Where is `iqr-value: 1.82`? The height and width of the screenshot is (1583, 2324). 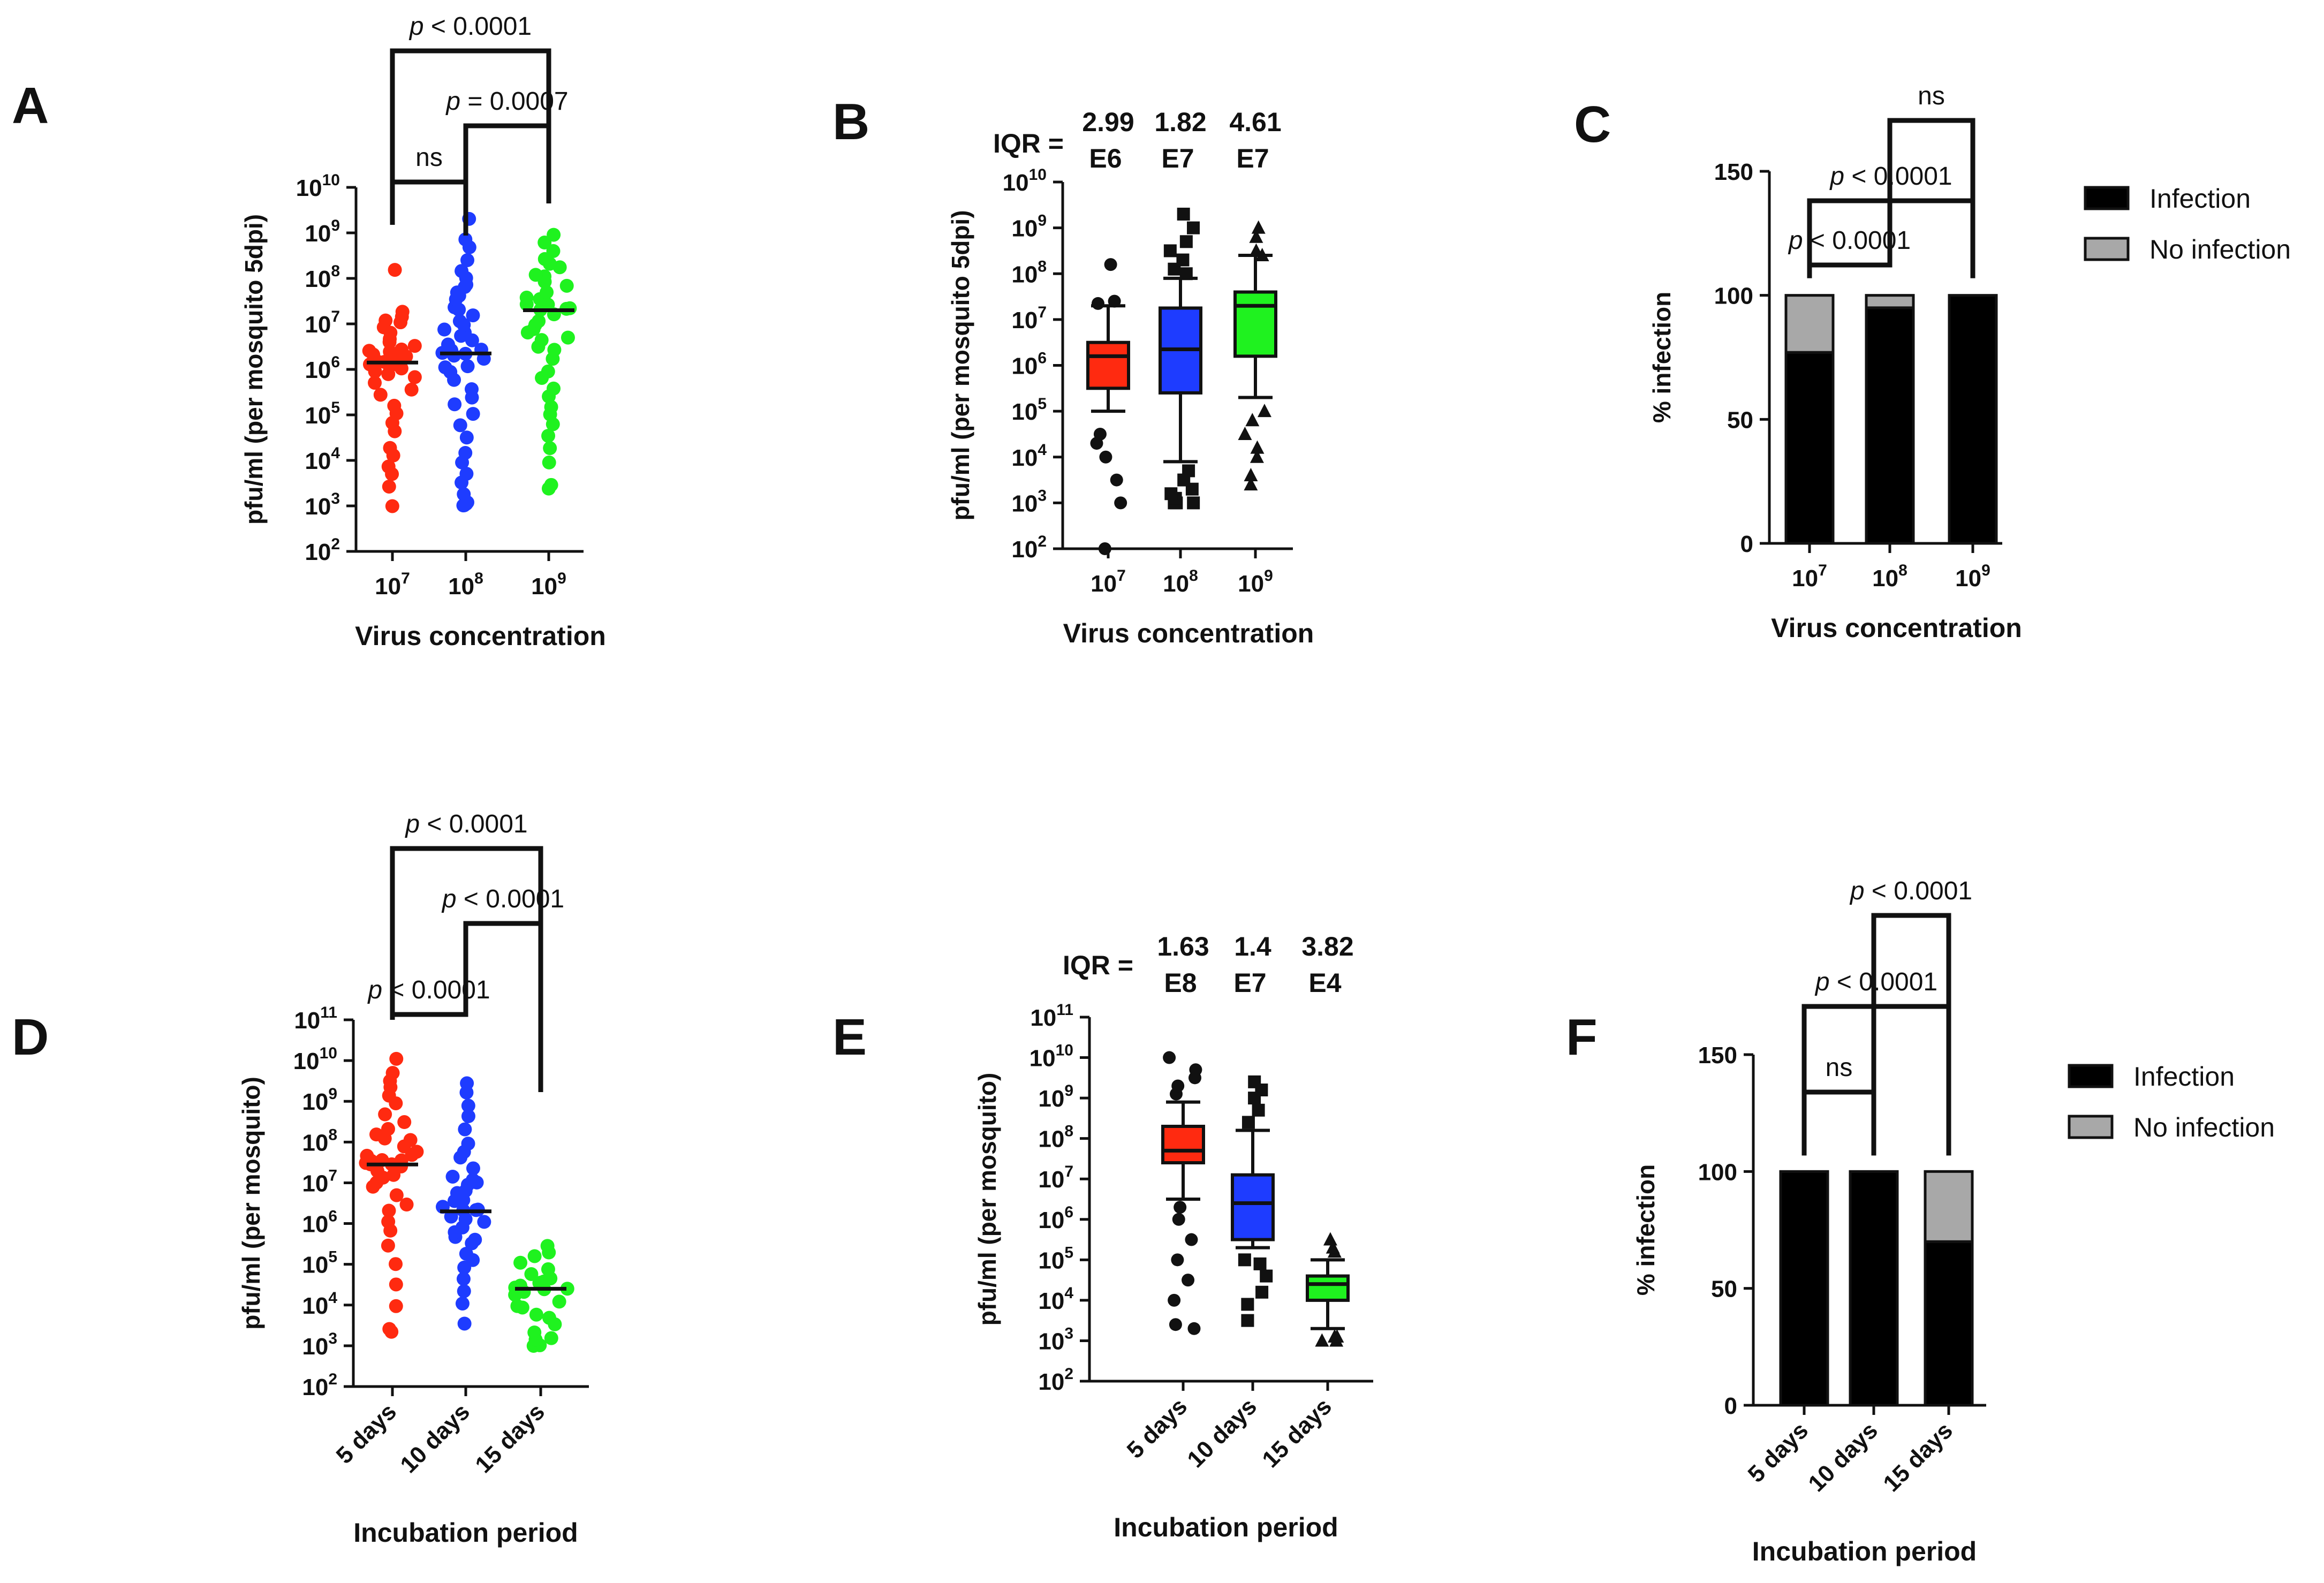
iqr-value: 1.82 is located at coordinates (1180, 122).